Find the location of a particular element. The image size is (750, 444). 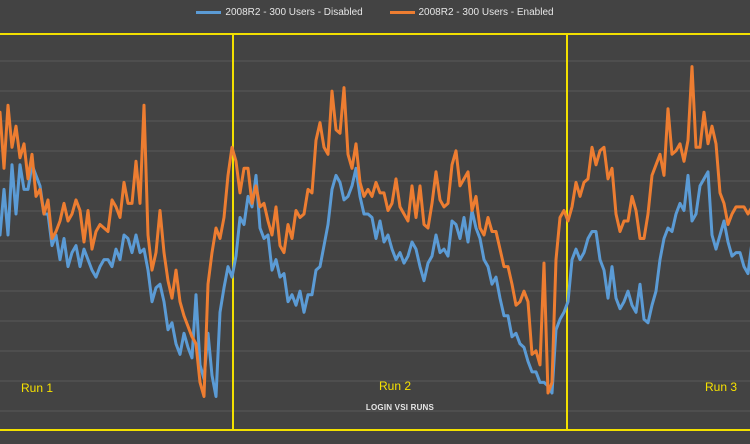

legend-label-disabled: 2008R2 - 300 Users - Disabled is located at coordinates (294, 12).